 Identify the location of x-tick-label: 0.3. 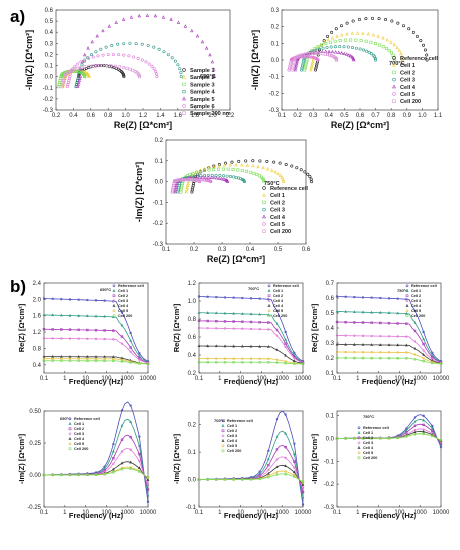
(313, 116).